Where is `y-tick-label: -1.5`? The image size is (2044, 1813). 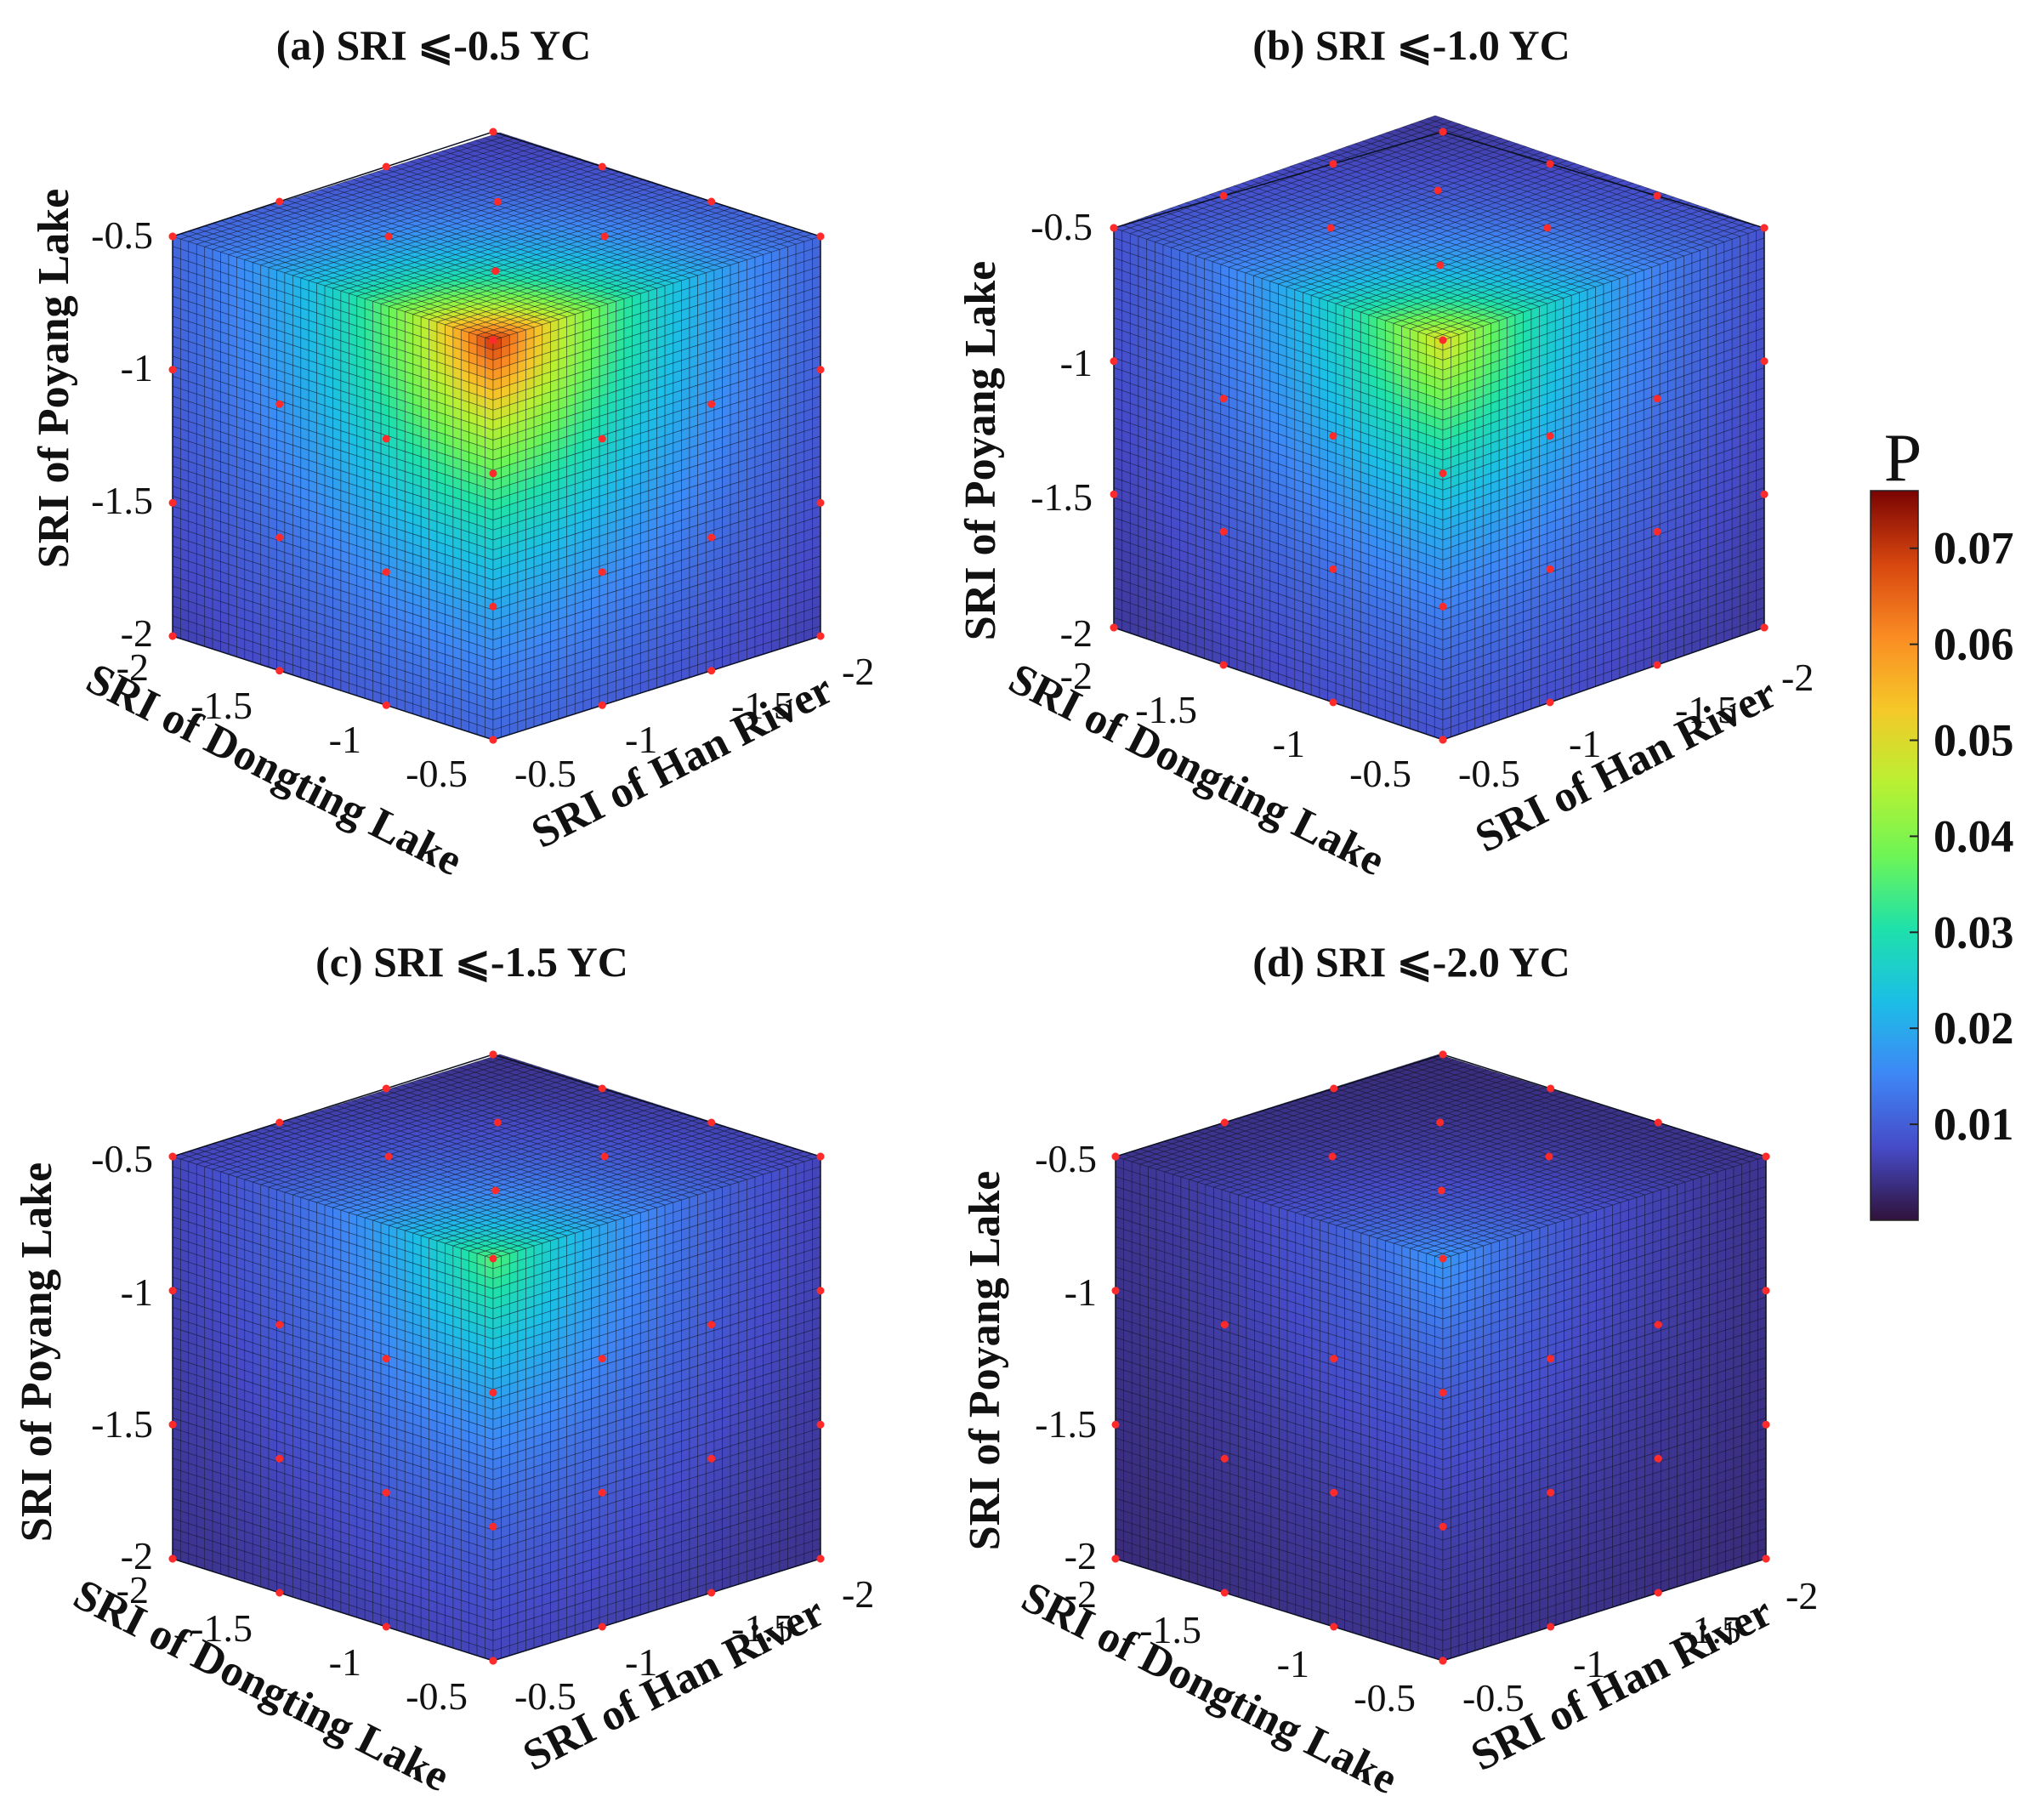
y-tick-label: -1.5 is located at coordinates (762, 706).